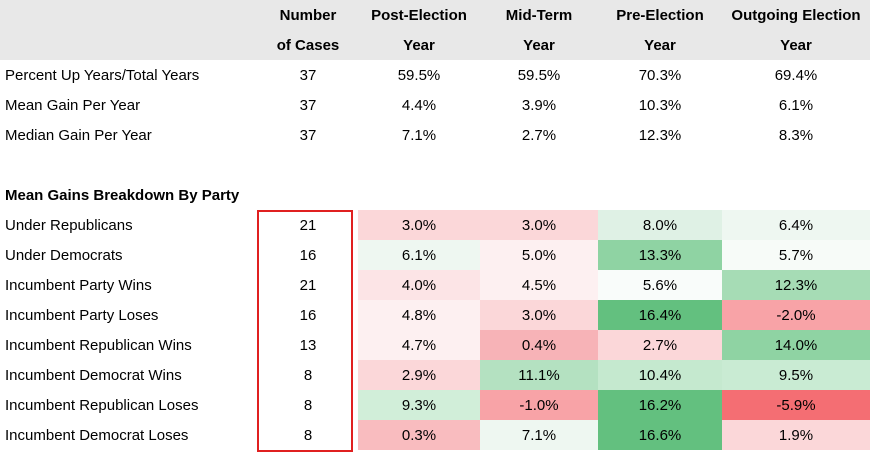  Describe the element at coordinates (419, 435) in the screenshot. I see `post-cell: 0.3%` at that location.